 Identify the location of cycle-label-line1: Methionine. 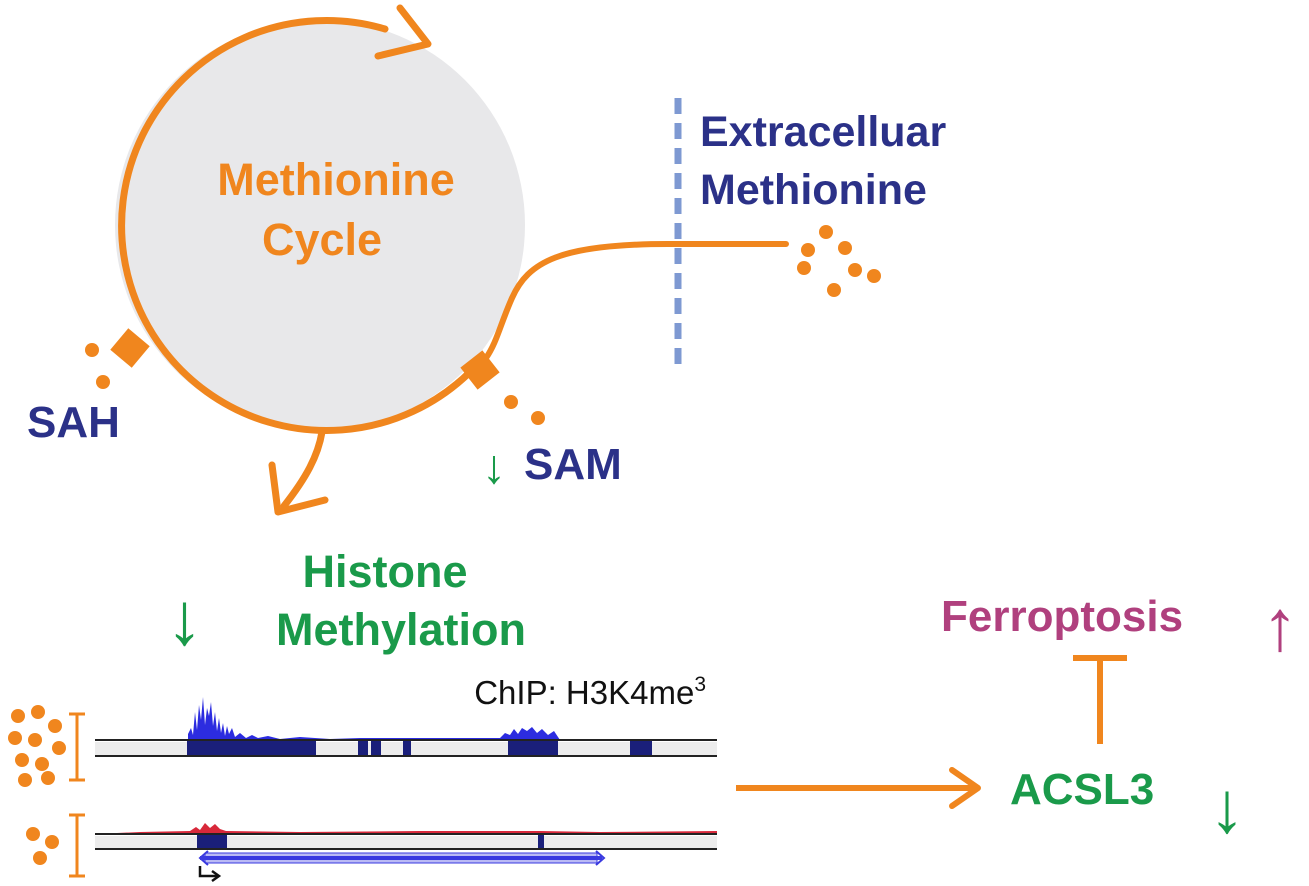
(335, 179).